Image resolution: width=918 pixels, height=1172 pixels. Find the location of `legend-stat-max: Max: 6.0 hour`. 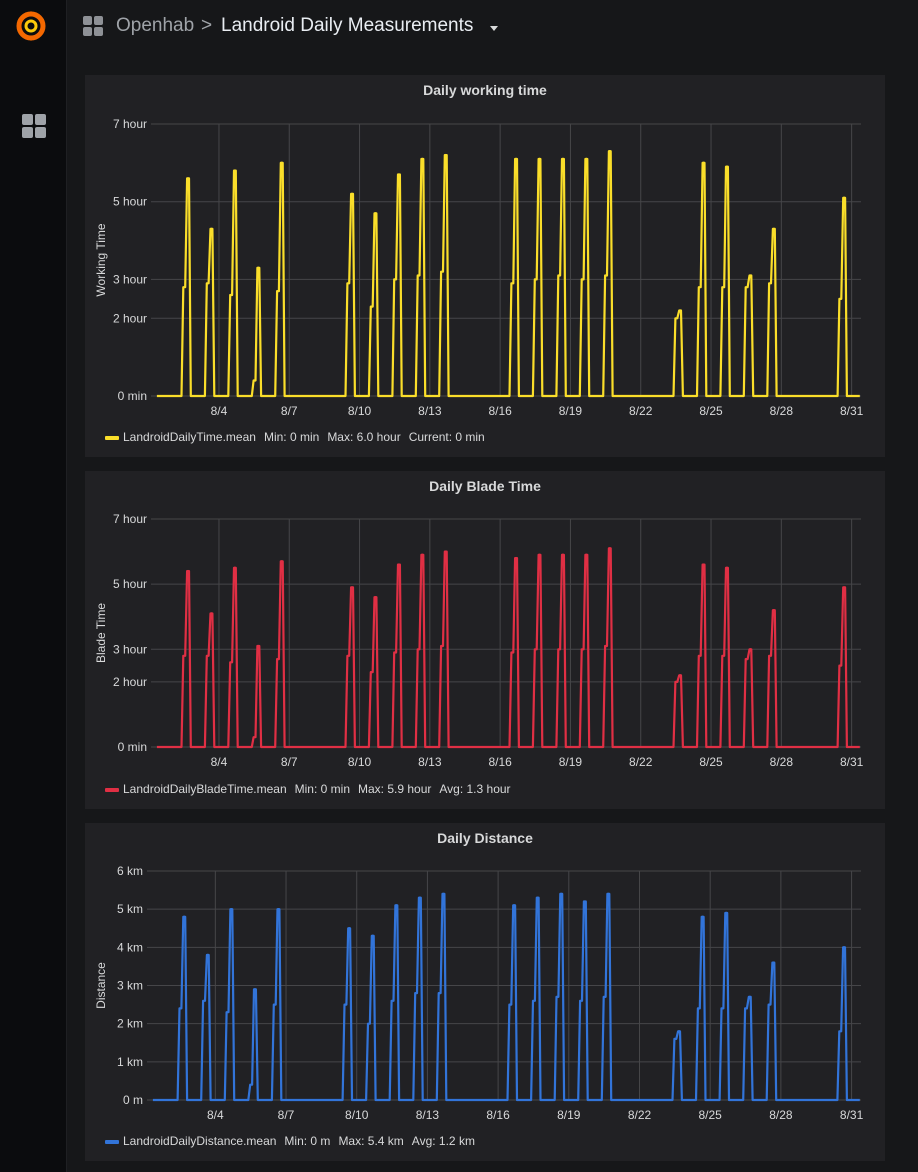

legend-stat-max: Max: 6.0 hour is located at coordinates (364, 437).